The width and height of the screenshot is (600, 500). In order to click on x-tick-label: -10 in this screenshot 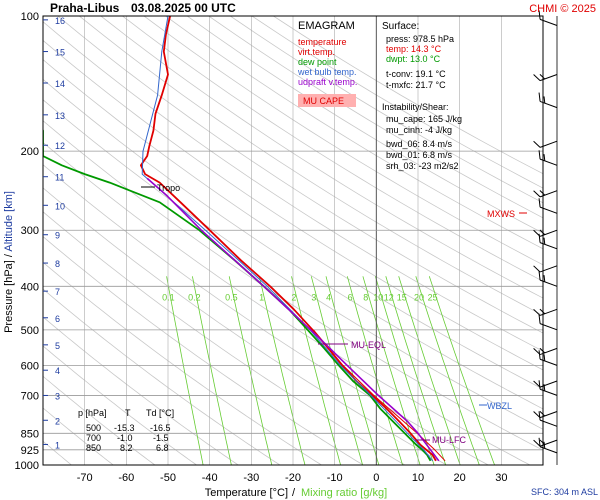, I will do `click(335, 478)`.